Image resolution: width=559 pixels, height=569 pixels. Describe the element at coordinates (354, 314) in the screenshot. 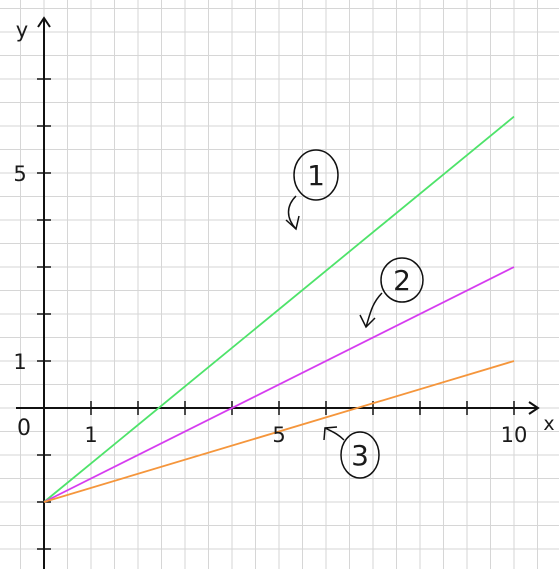

I see `annotations: 1 2 3` at that location.